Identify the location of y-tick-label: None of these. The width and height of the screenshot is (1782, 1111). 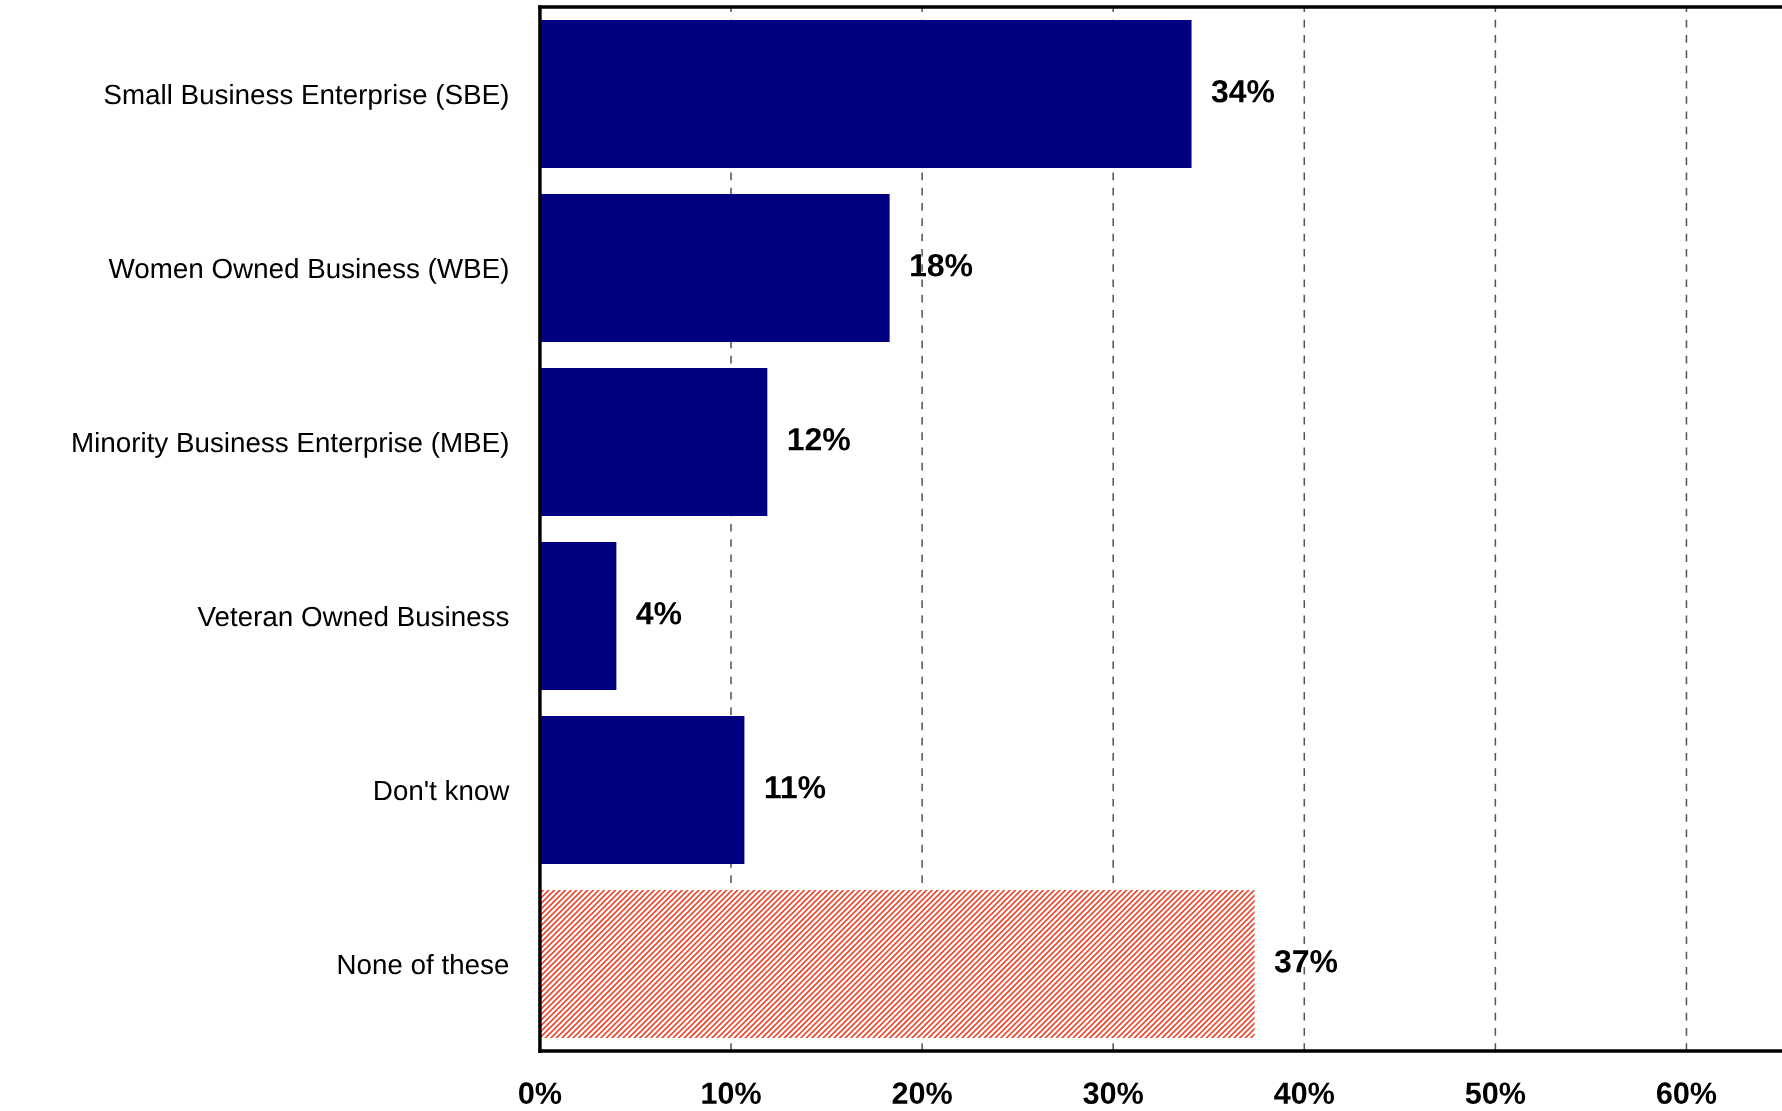
(423, 964).